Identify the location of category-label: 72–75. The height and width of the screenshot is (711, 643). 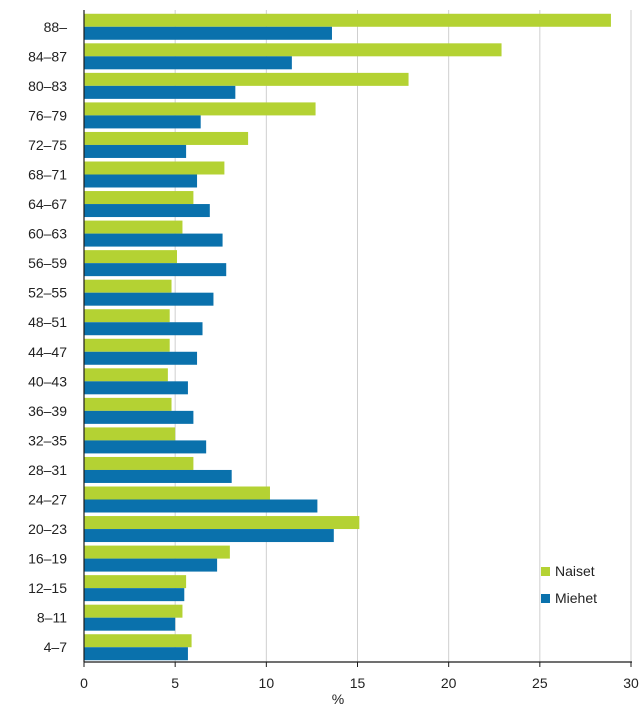
(47, 145).